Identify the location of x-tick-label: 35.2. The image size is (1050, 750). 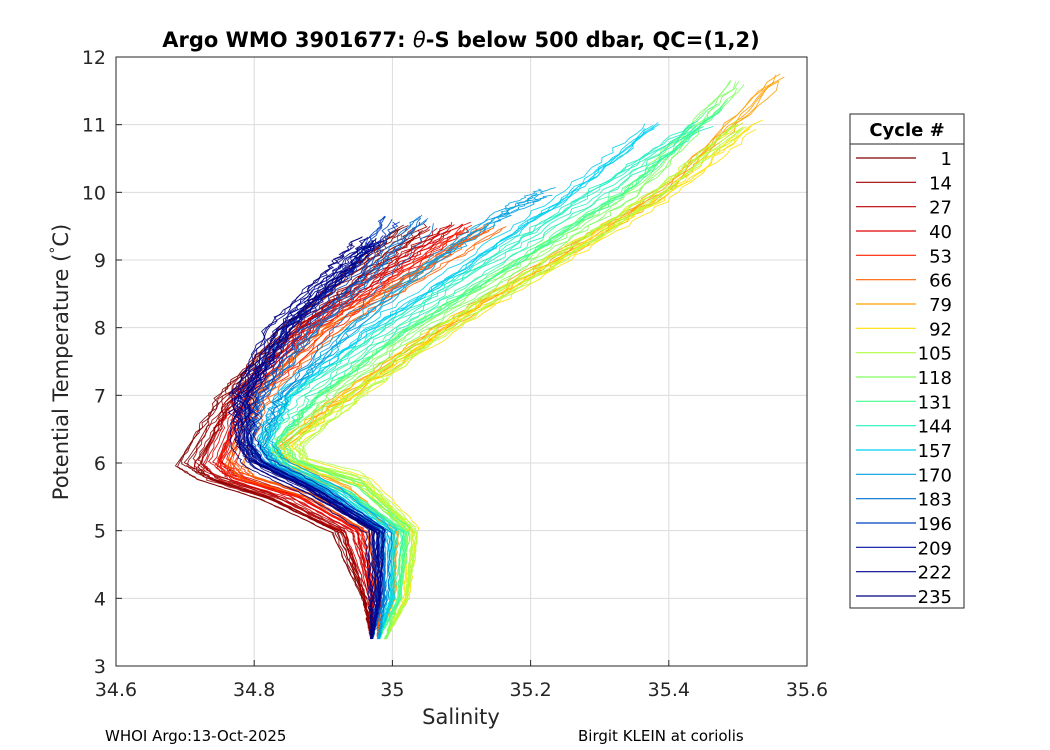
(530, 690).